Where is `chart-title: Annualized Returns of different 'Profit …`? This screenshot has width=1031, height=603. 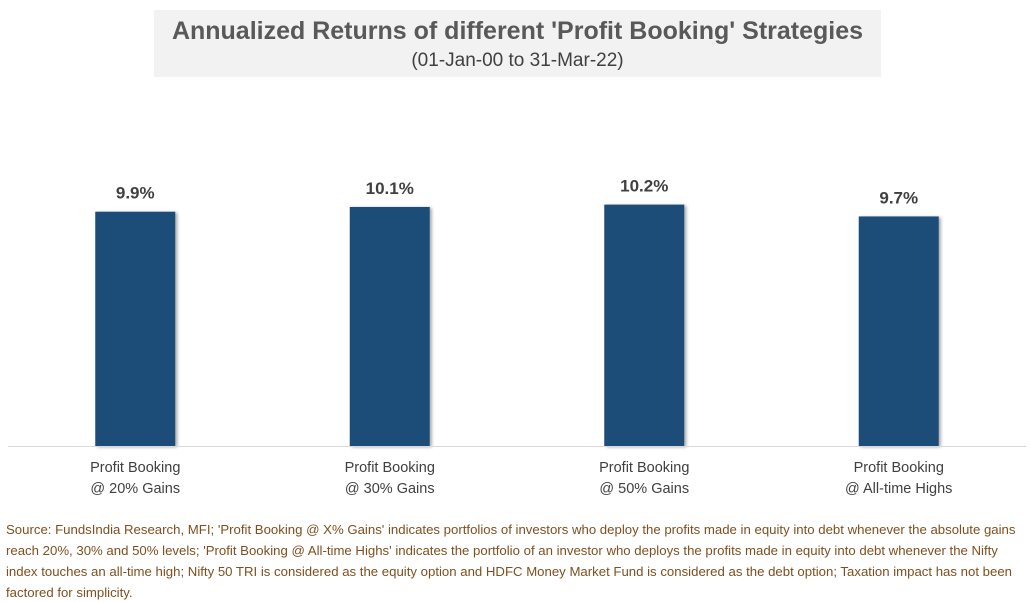
chart-title: Annualized Returns of different 'Profit … is located at coordinates (517, 31).